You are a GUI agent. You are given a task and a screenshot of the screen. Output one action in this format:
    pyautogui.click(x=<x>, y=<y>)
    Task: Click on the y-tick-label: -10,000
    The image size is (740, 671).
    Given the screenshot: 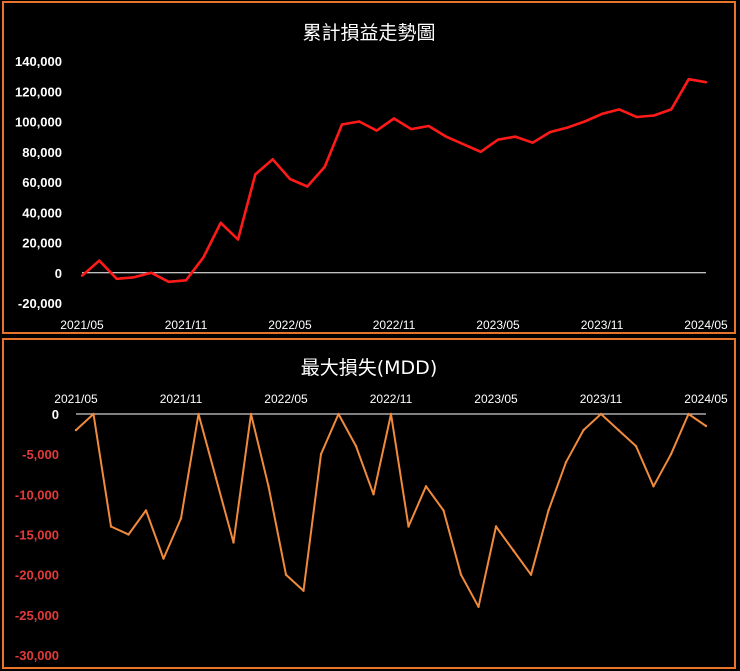 What is the action you would take?
    pyautogui.click(x=37, y=494)
    